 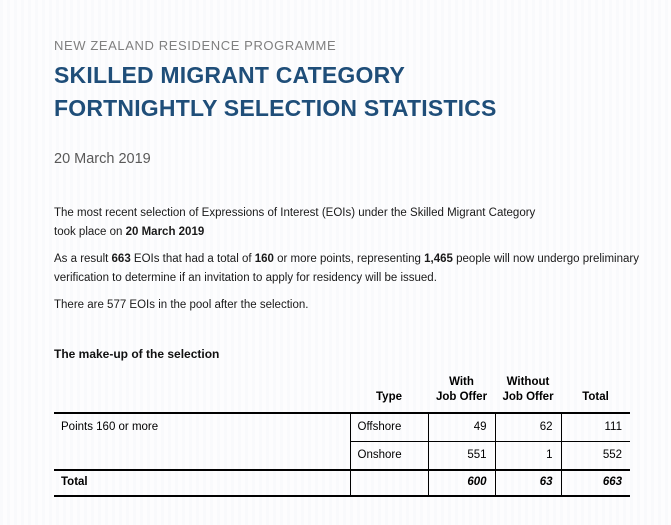 I want to click on result-text: As a result, so click(x=83, y=259).